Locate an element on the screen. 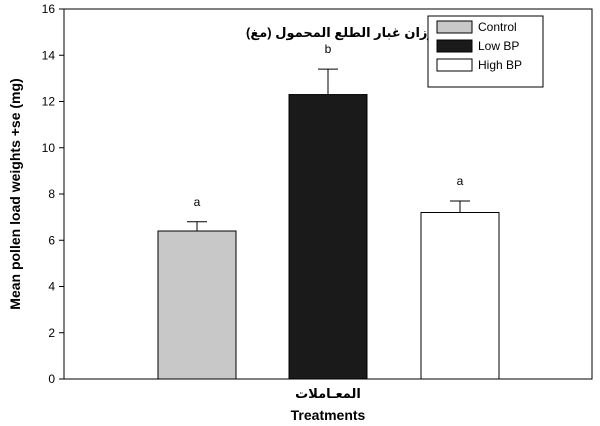  y-tick-label: 12 is located at coordinates (49, 102).